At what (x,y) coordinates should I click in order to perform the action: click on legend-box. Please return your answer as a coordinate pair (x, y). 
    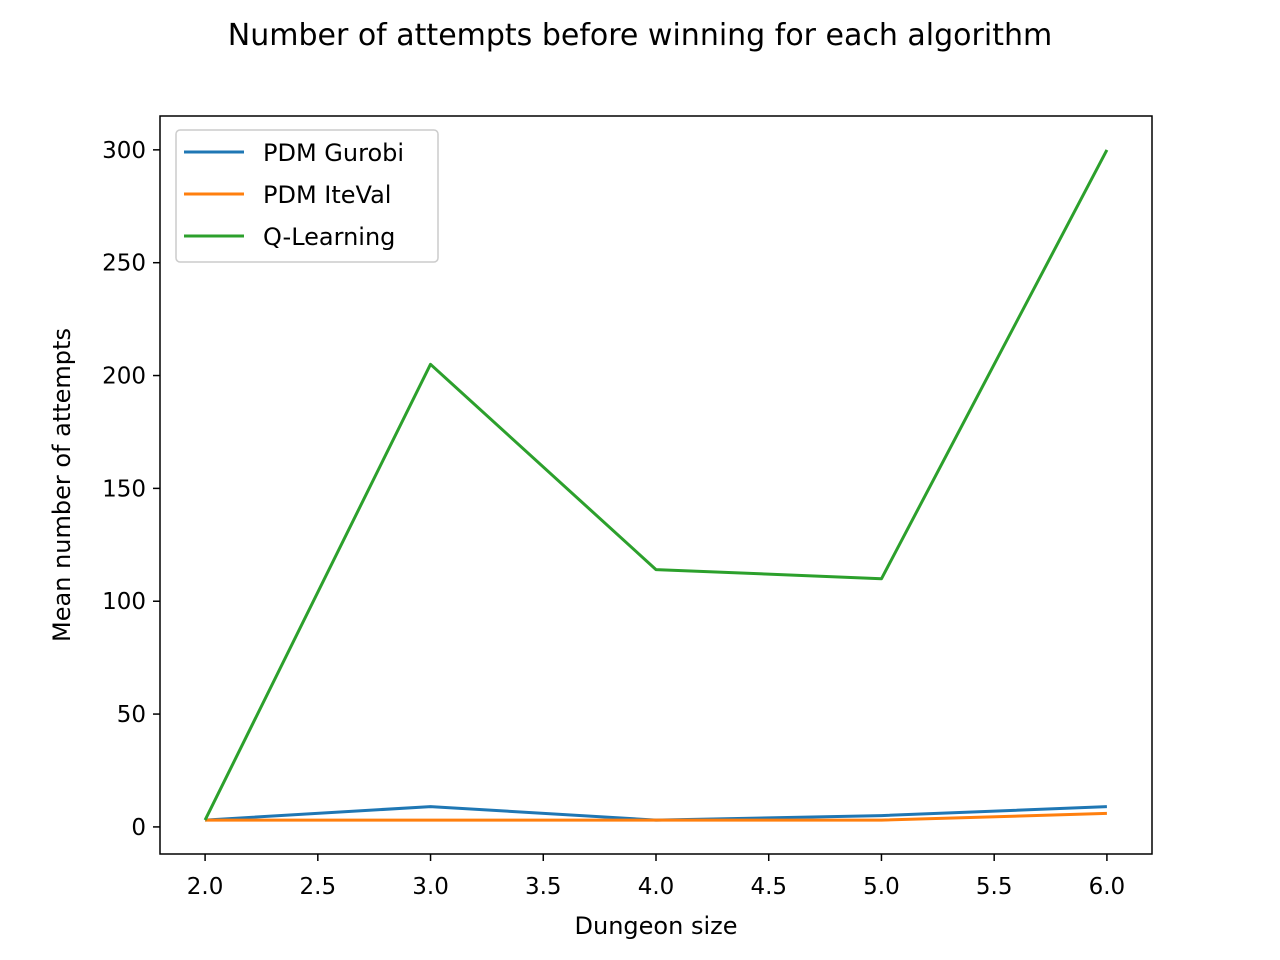
    Looking at the image, I should click on (307, 196).